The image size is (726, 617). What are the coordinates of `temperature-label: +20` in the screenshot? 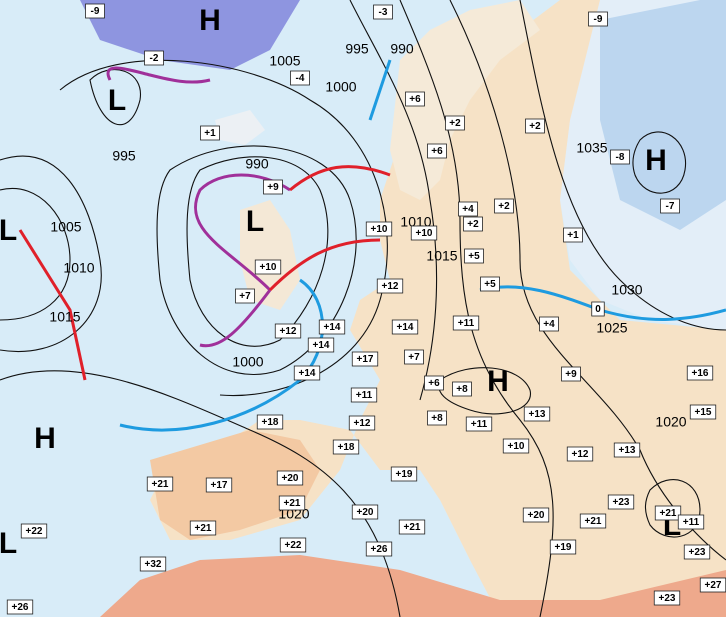 It's located at (536, 515).